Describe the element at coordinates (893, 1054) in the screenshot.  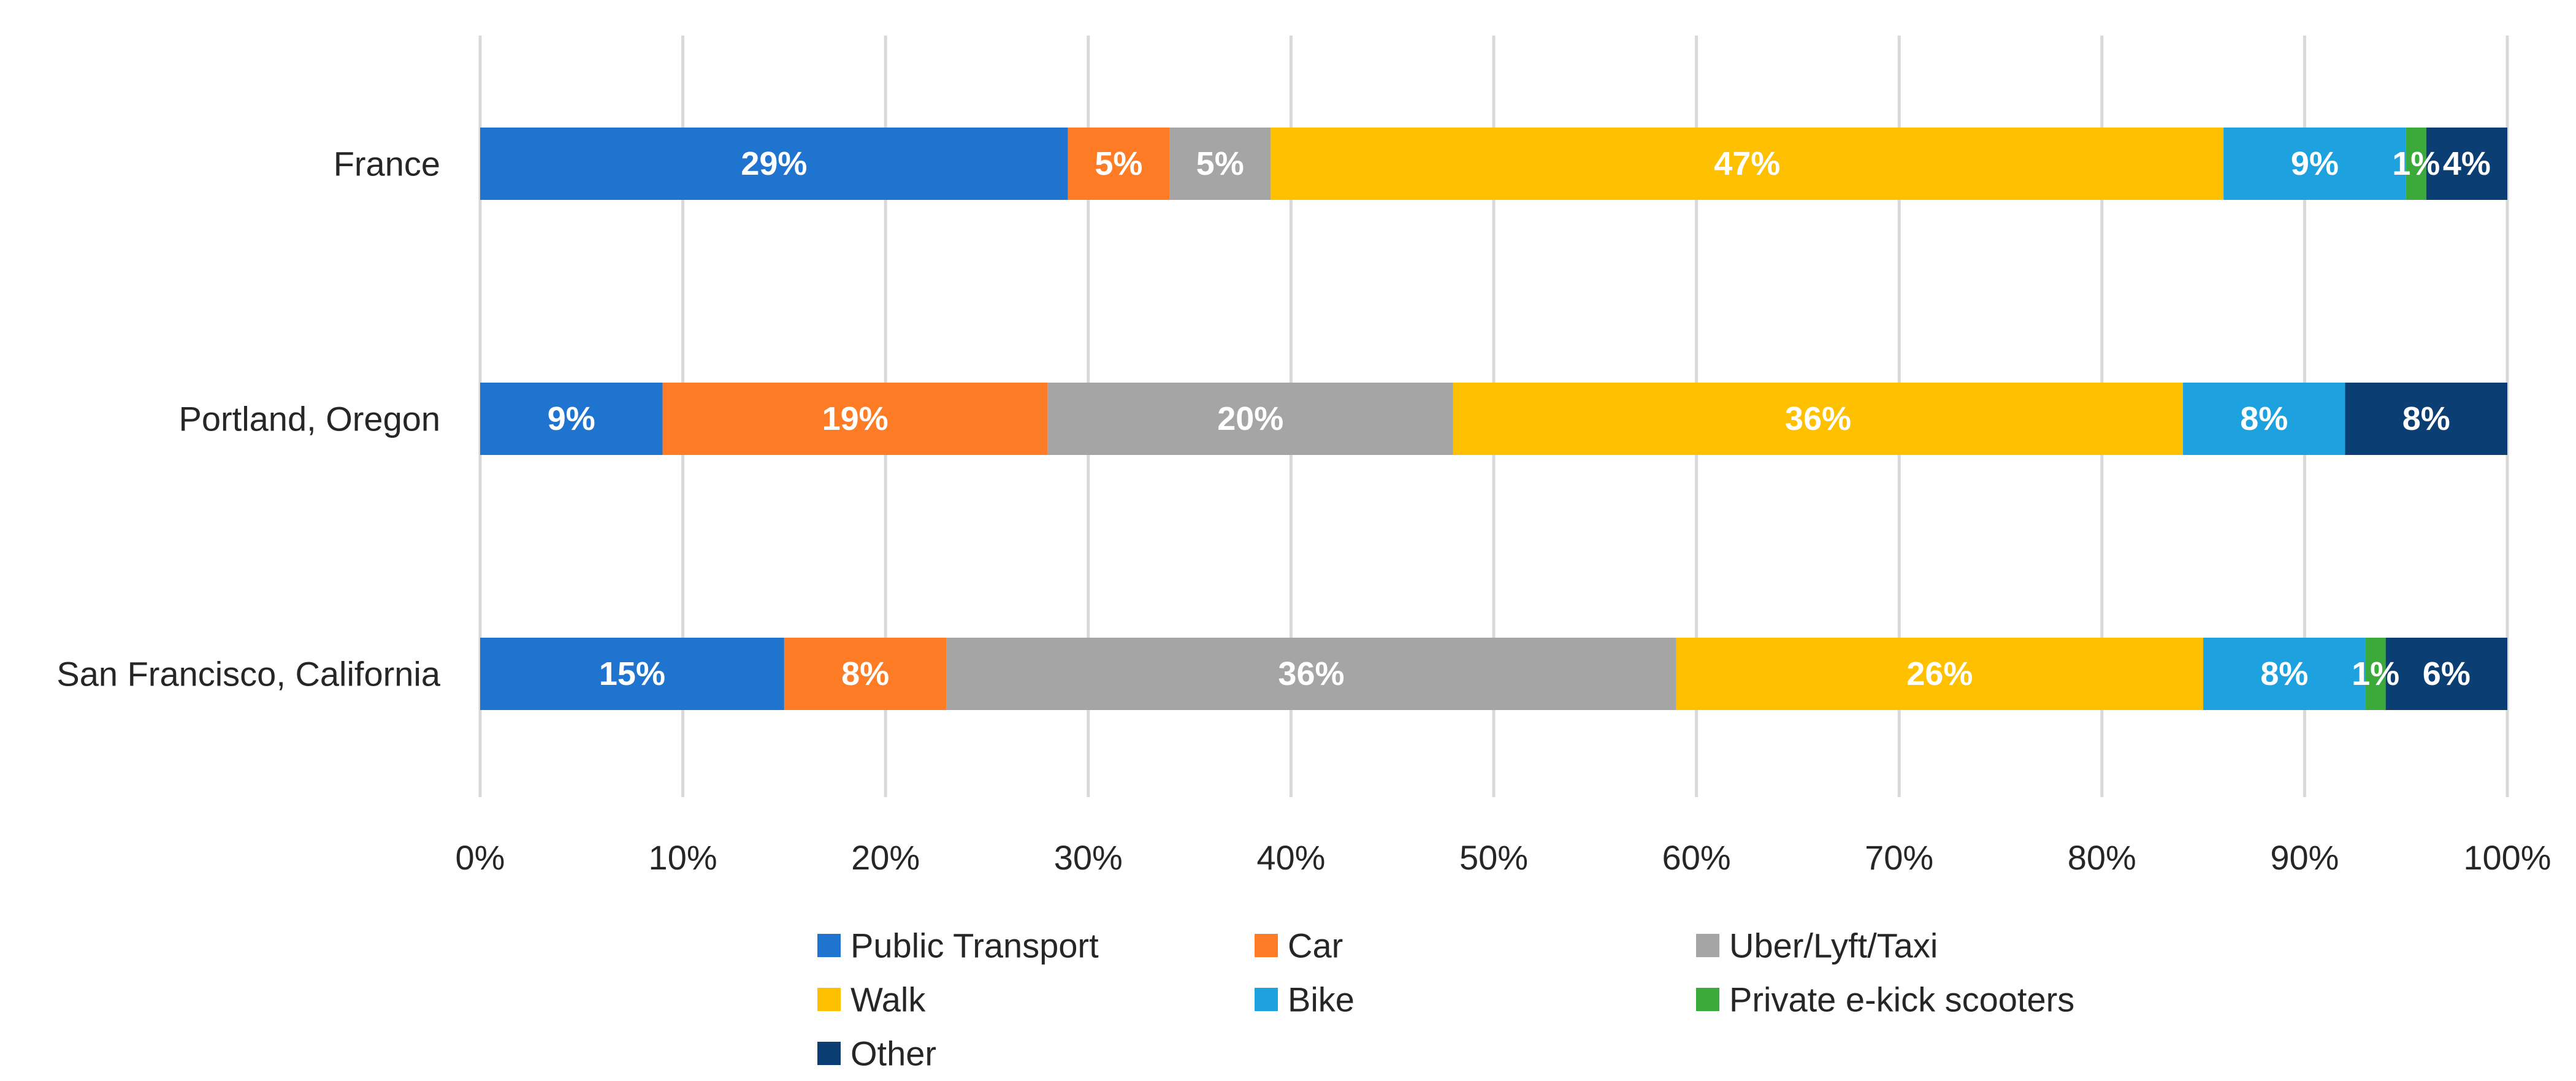
I see `legend-label: Other` at that location.